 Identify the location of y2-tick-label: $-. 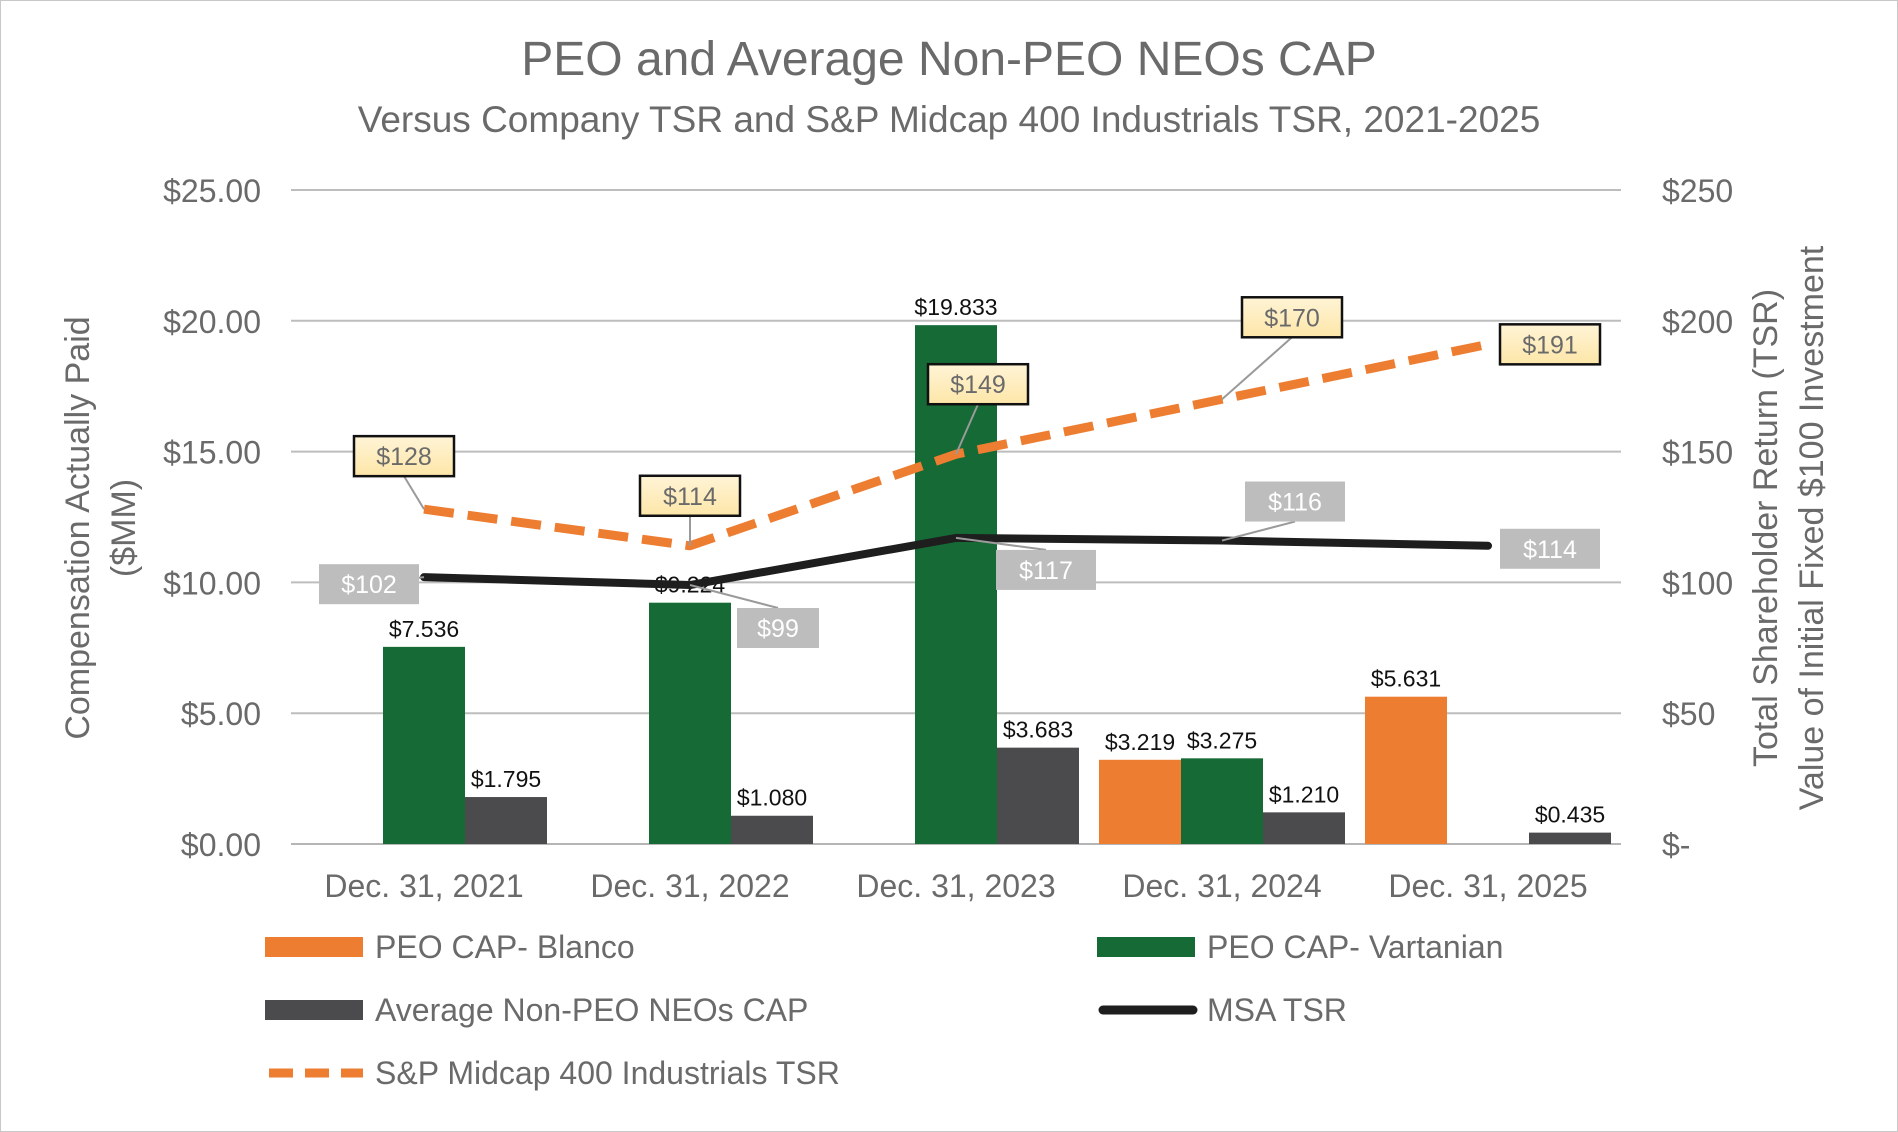
(1676, 845).